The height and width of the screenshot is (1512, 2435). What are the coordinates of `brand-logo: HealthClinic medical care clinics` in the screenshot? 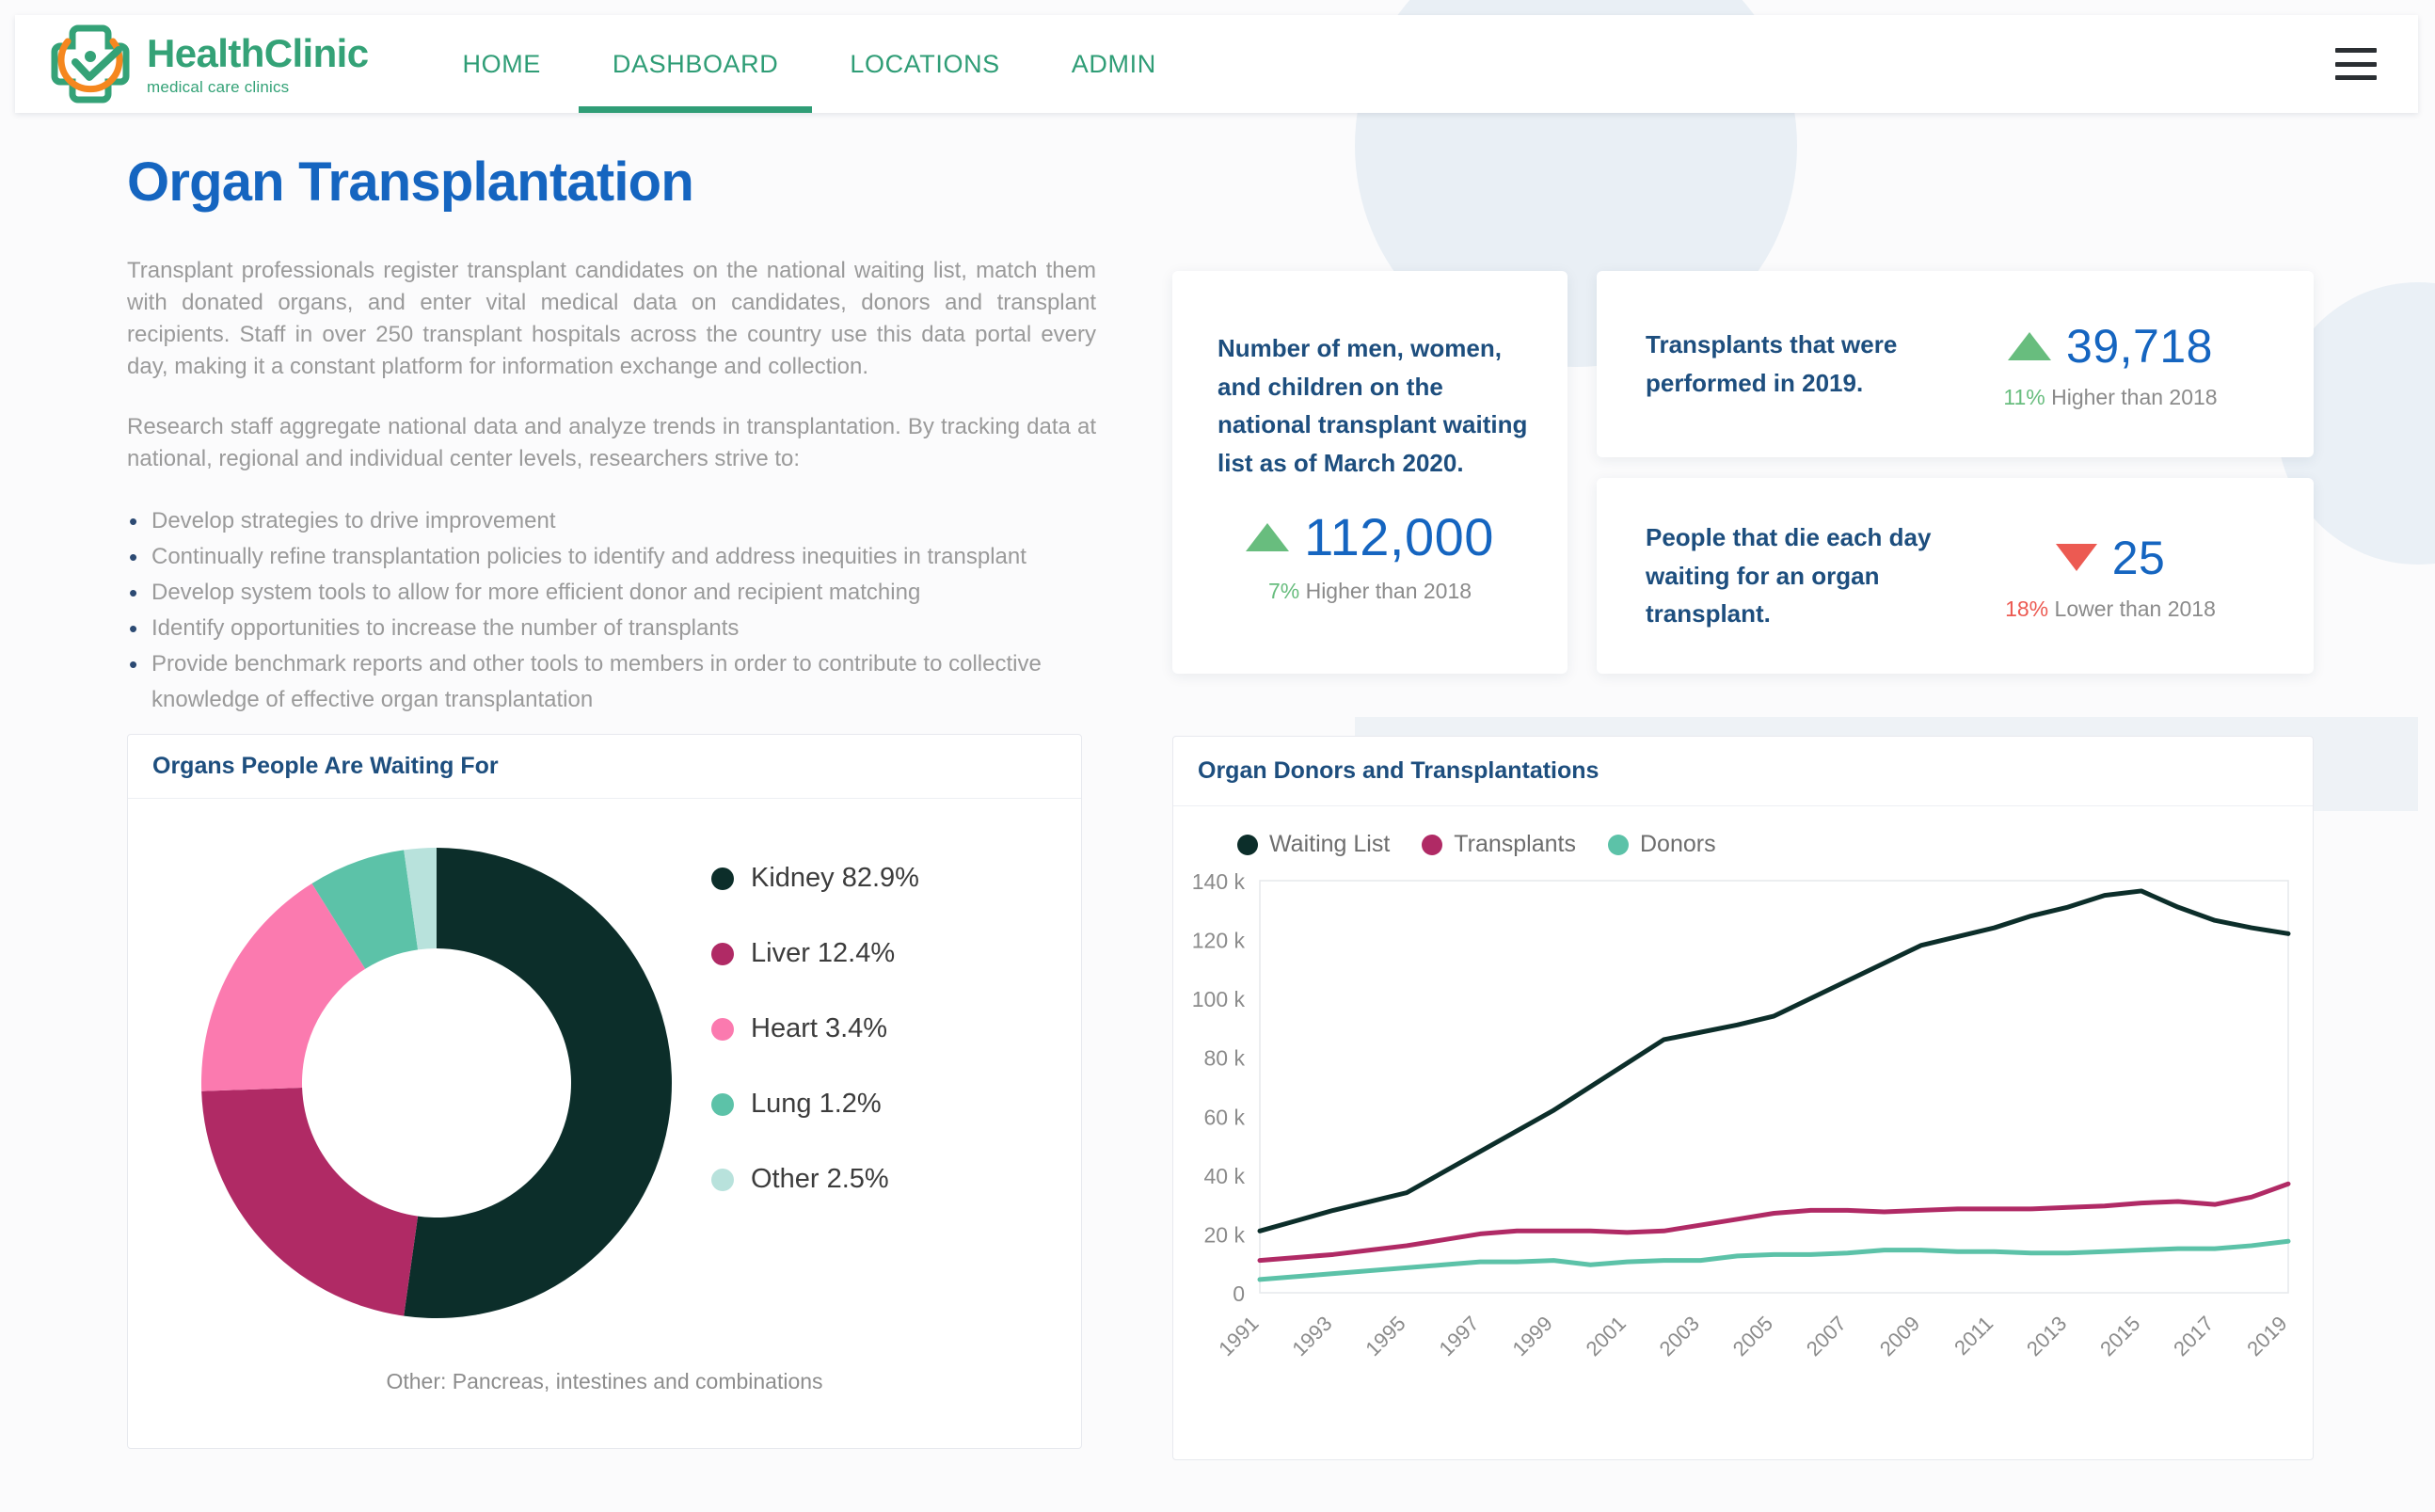 It's located at (208, 64).